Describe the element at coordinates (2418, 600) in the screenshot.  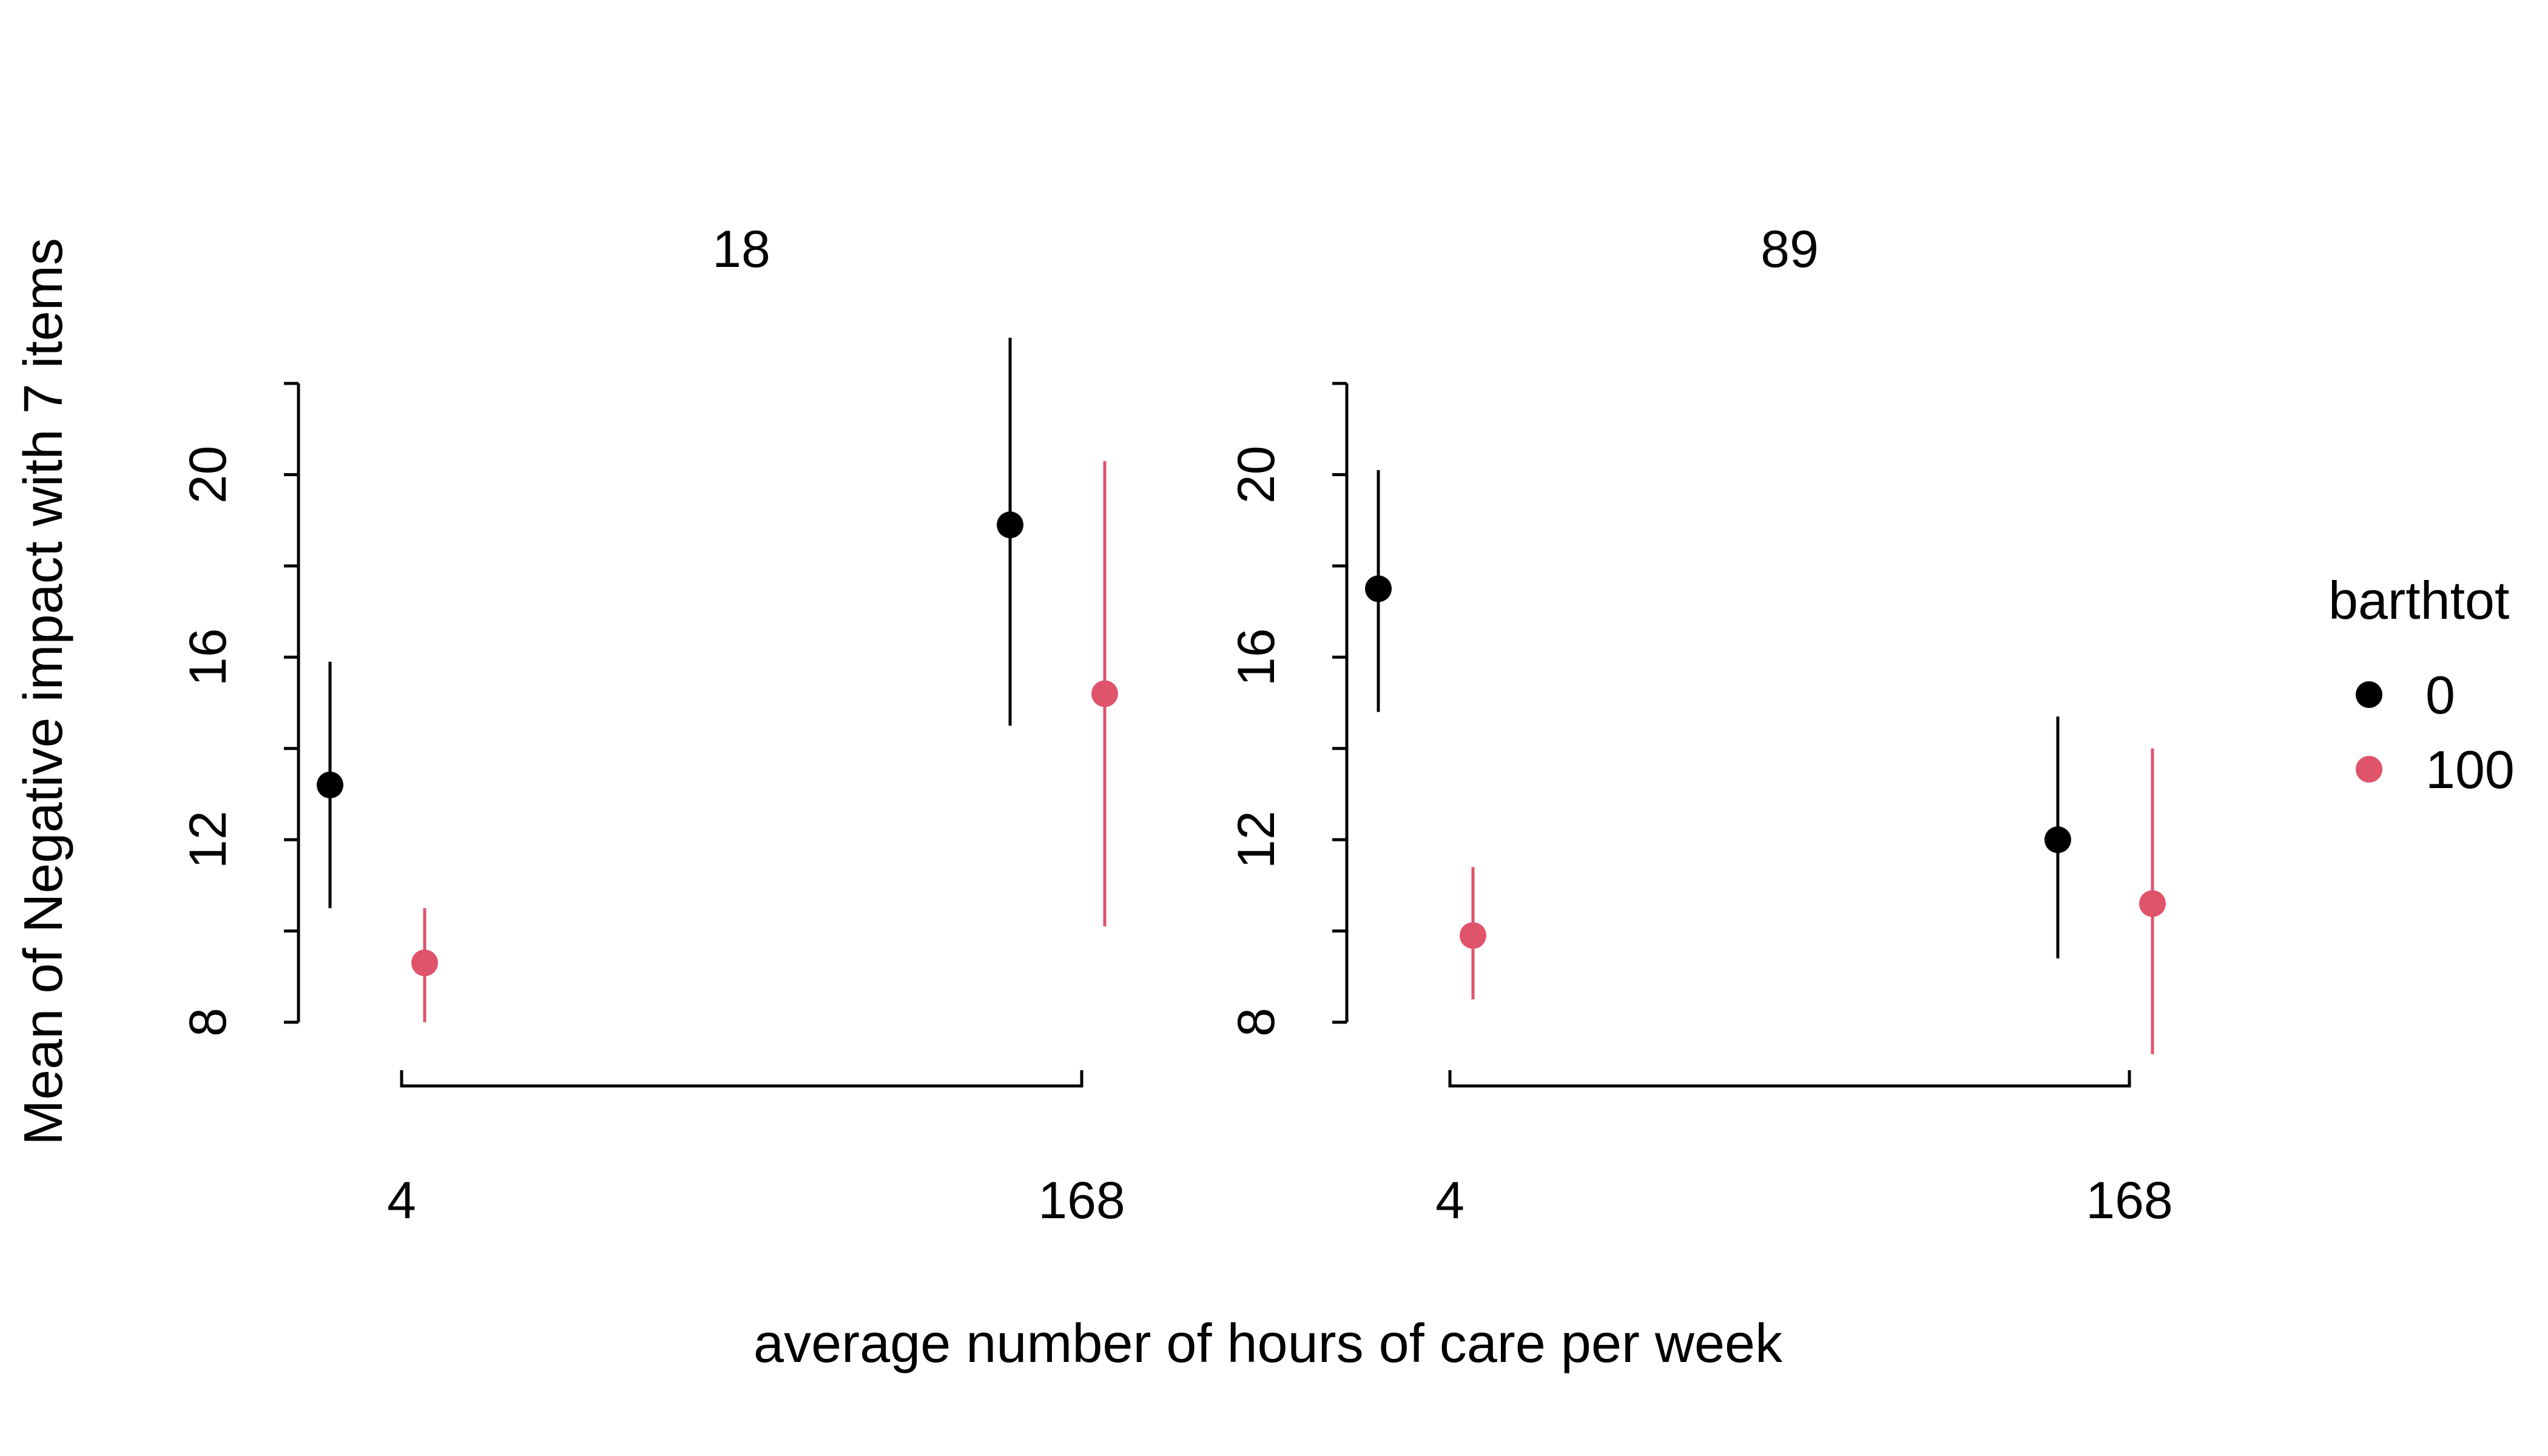
I see `legend-title: barthtot` at that location.